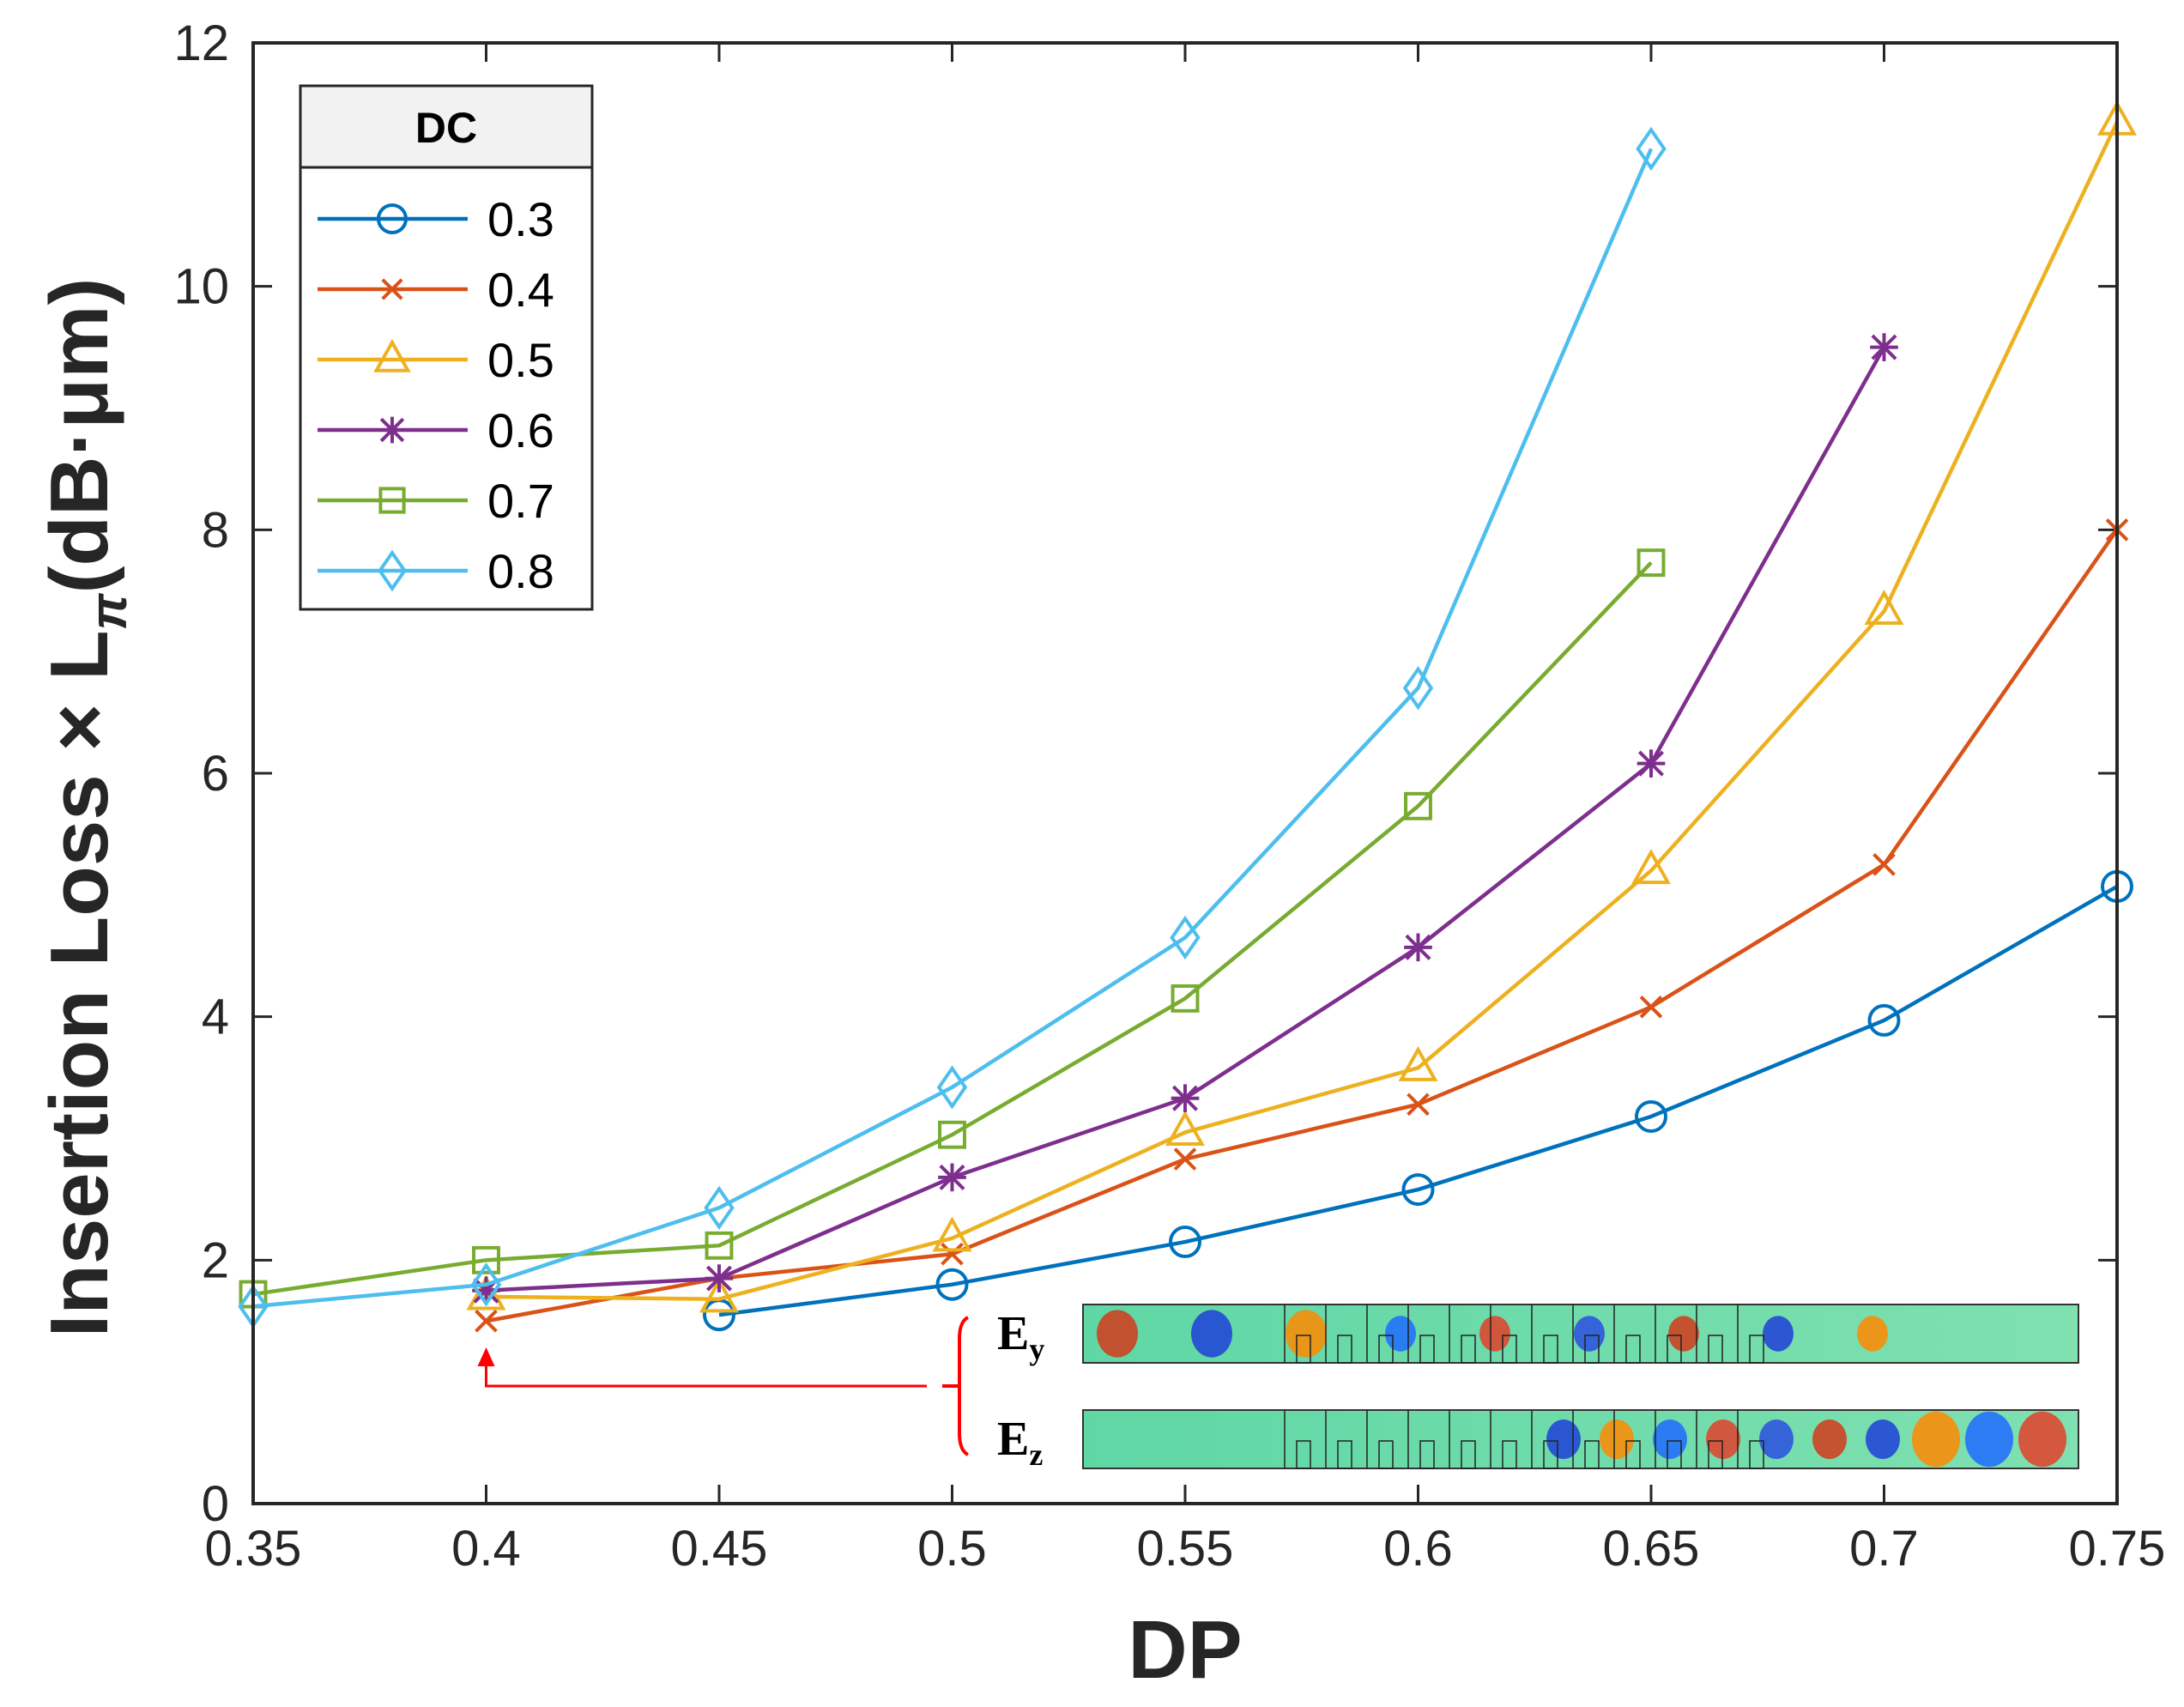 This screenshot has width=2184, height=1707. What do you see at coordinates (436, 219) in the screenshot?
I see `legend-entry: 0.3` at bounding box center [436, 219].